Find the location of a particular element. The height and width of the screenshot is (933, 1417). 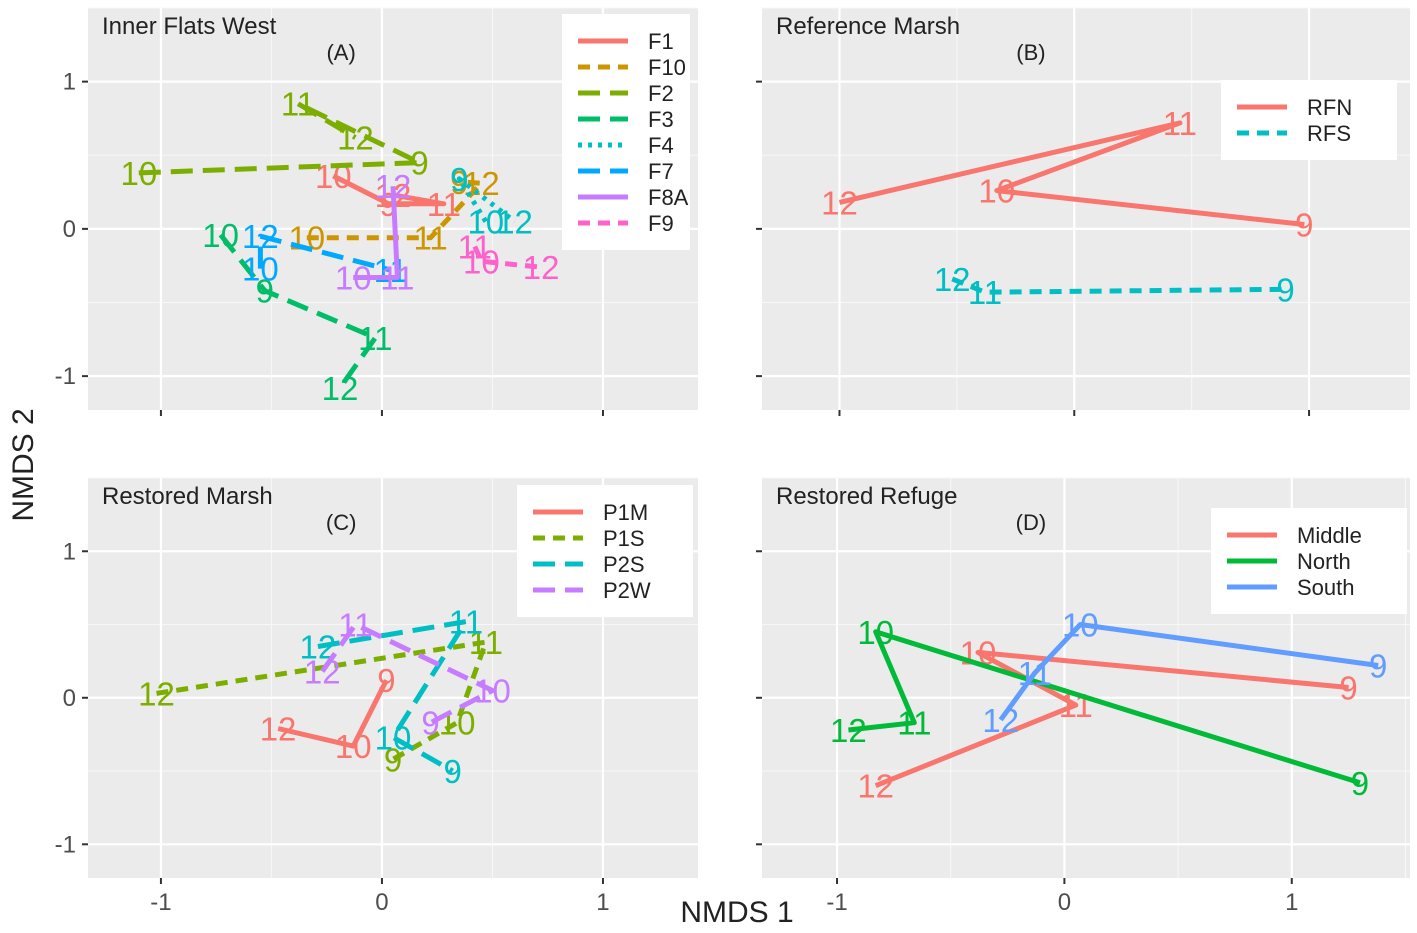

legend-label: North is located at coordinates (1324, 561).